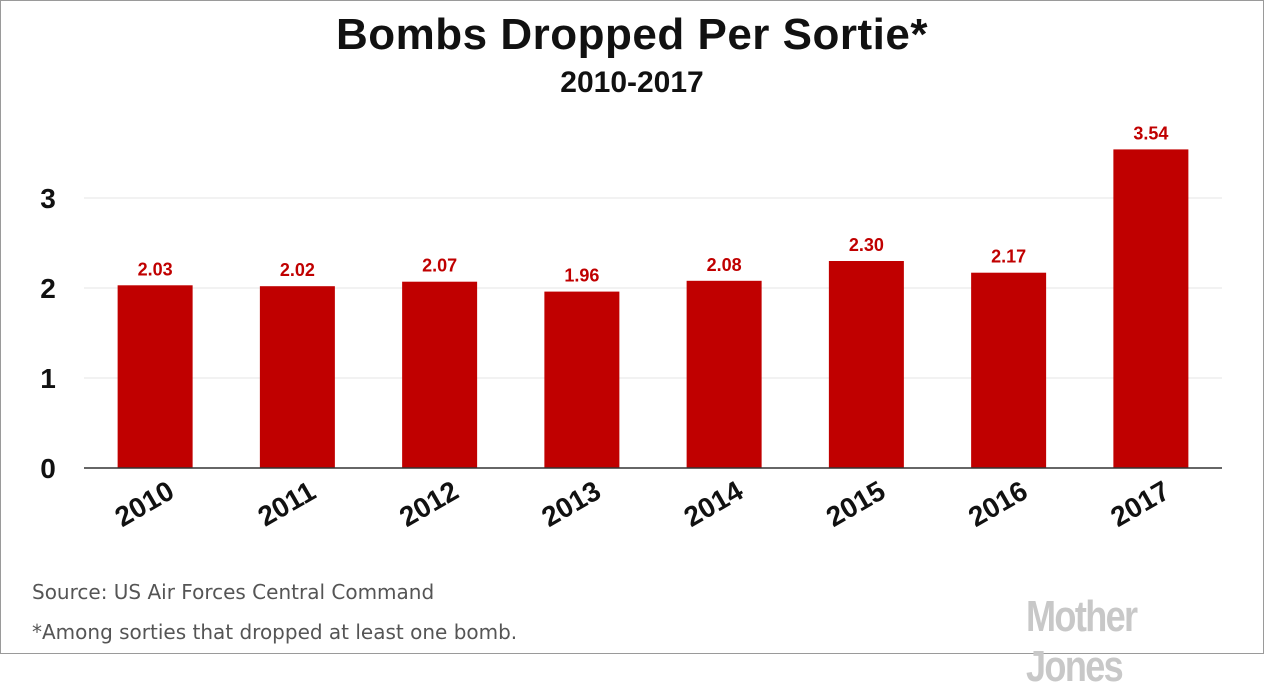  What do you see at coordinates (1009, 370) in the screenshot?
I see `bar-2016` at bounding box center [1009, 370].